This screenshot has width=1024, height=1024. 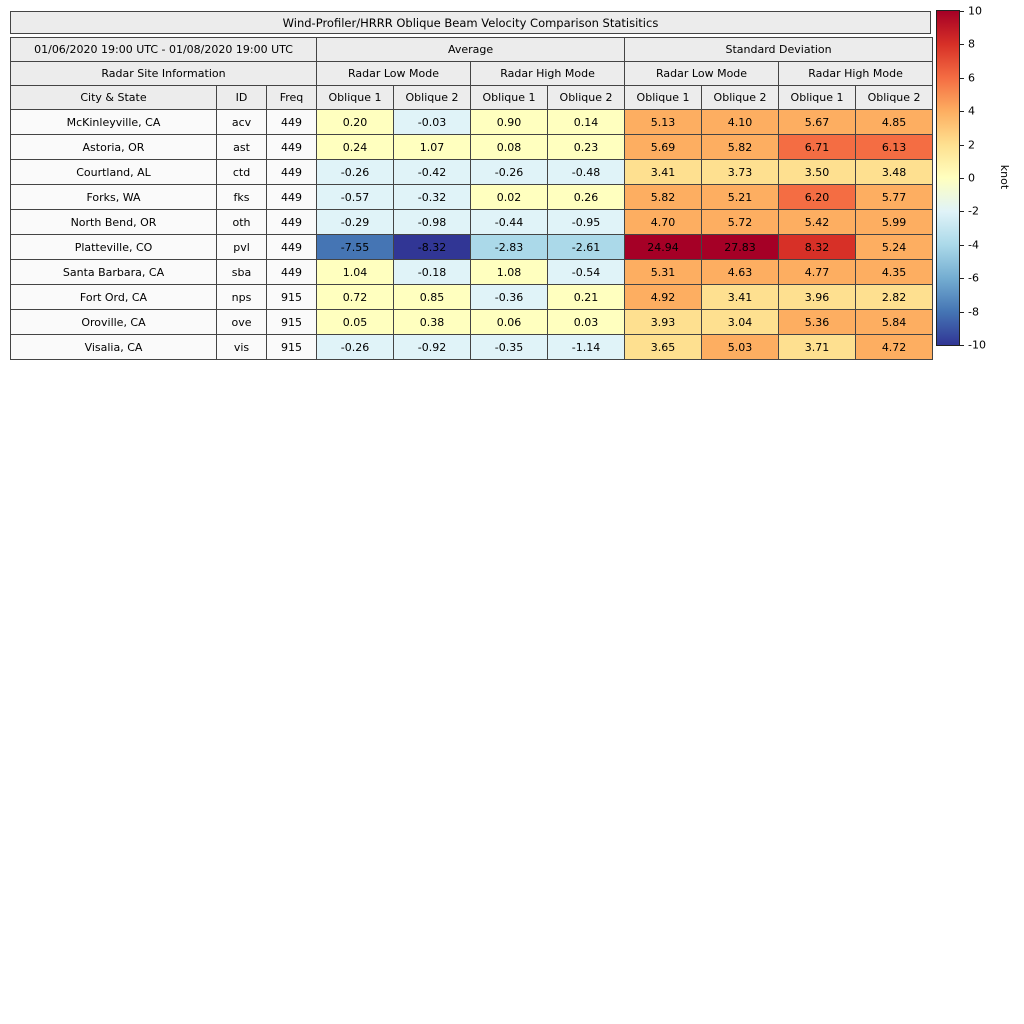 I want to click on value-cell: 3.73, so click(x=740, y=172).